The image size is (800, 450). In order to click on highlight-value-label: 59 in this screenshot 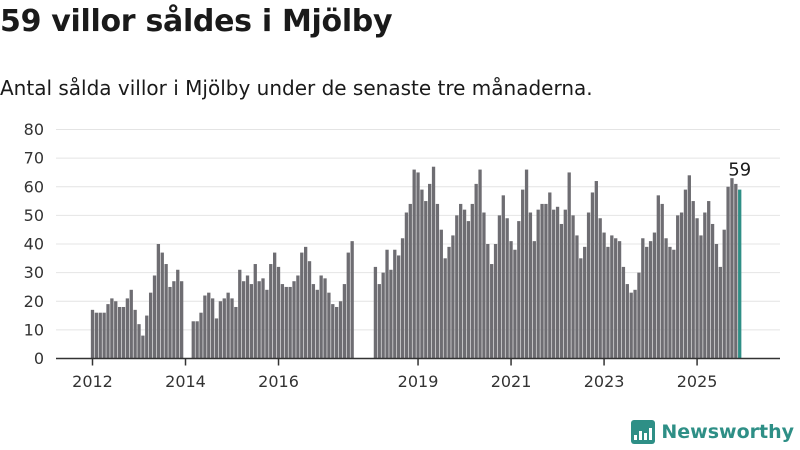, I will do `click(739, 170)`.